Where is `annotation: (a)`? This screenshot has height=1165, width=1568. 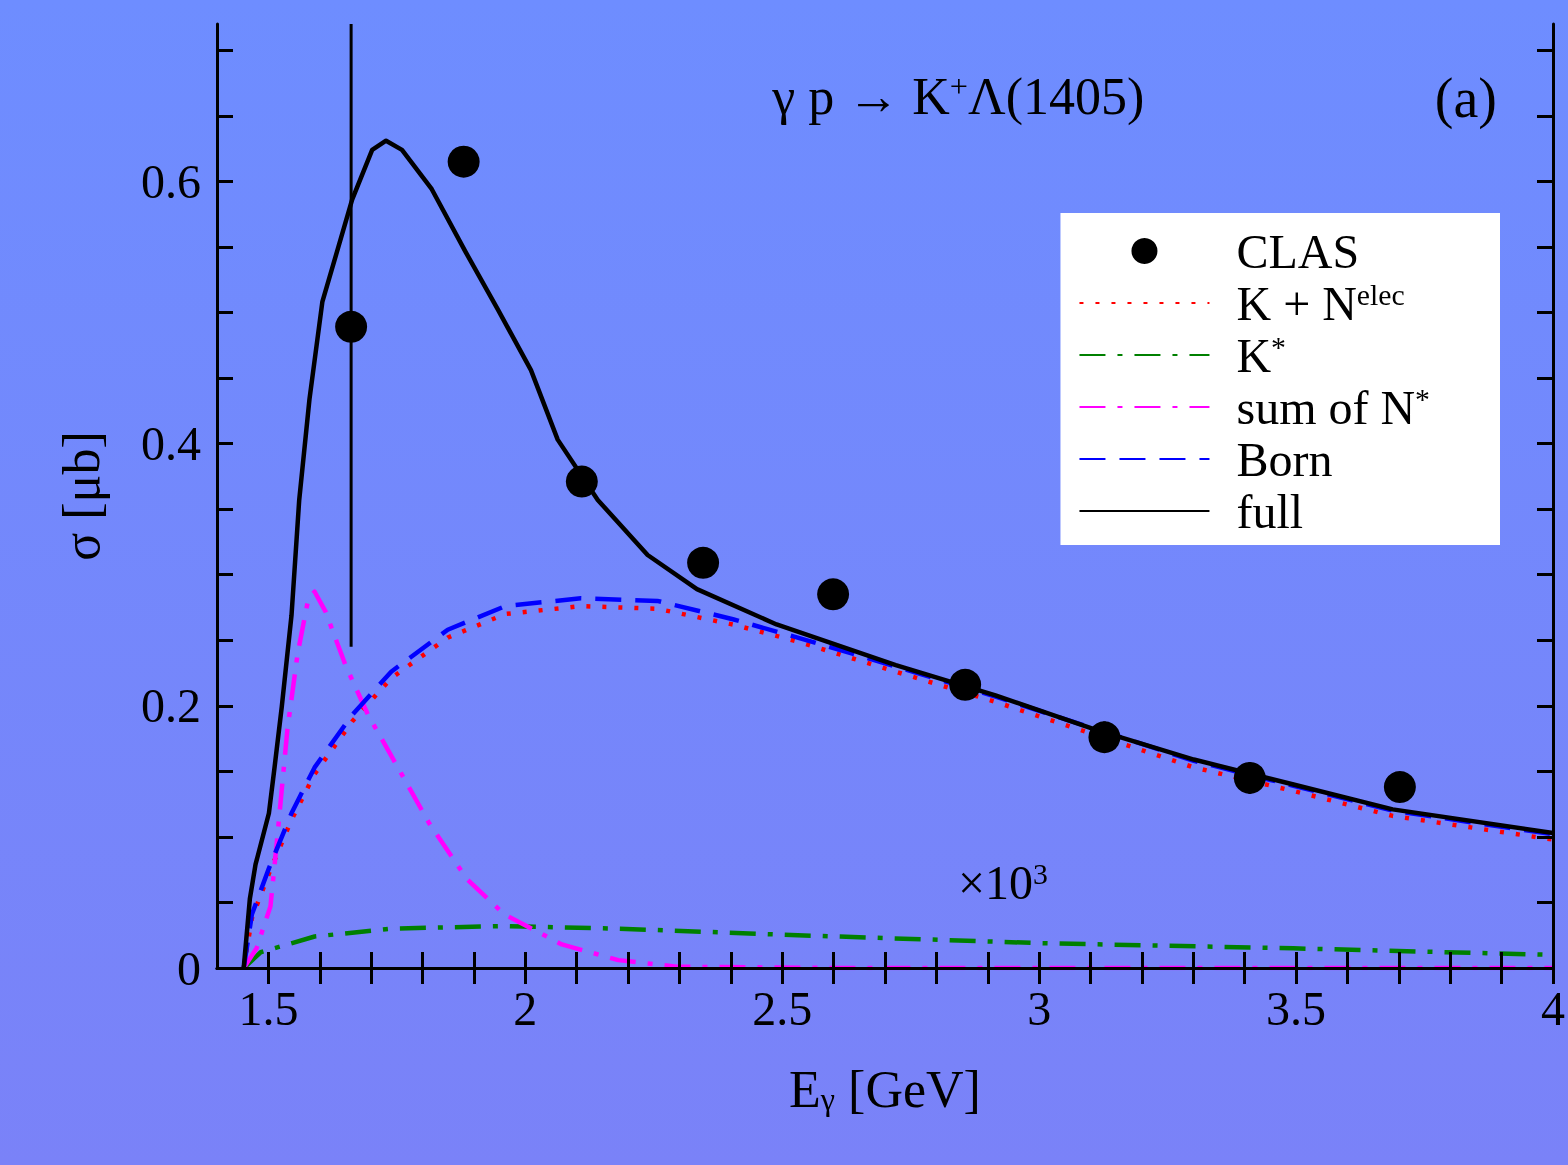
annotation: (a) is located at coordinates (1465, 98).